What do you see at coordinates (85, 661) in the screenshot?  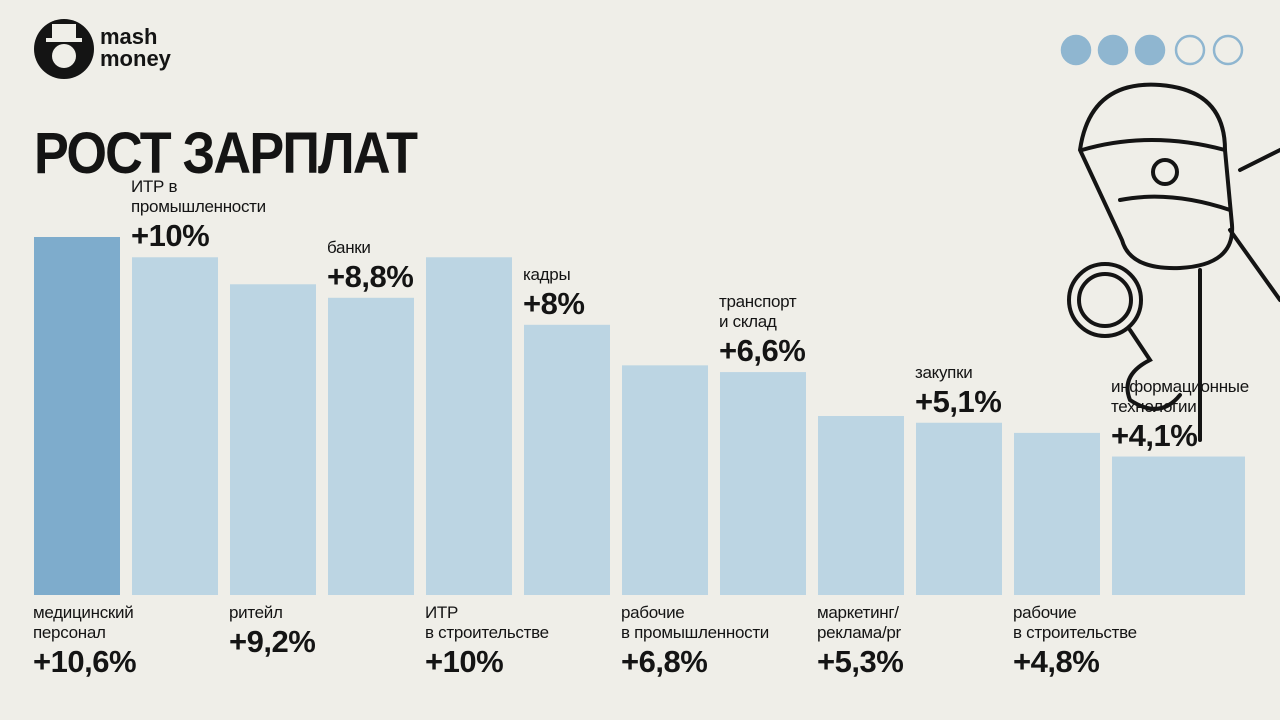 I see `value-label: +10,6%` at bounding box center [85, 661].